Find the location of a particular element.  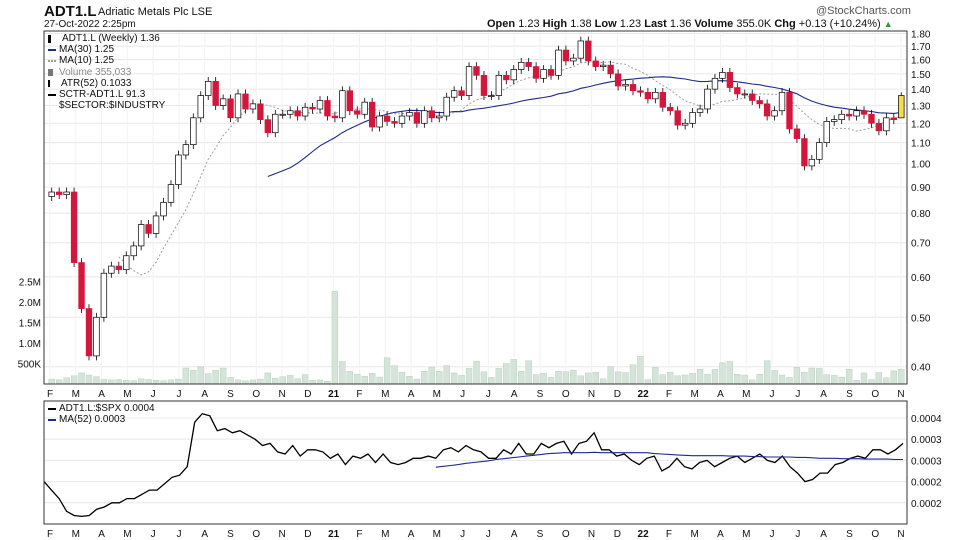

high-label: High is located at coordinates (555, 24).